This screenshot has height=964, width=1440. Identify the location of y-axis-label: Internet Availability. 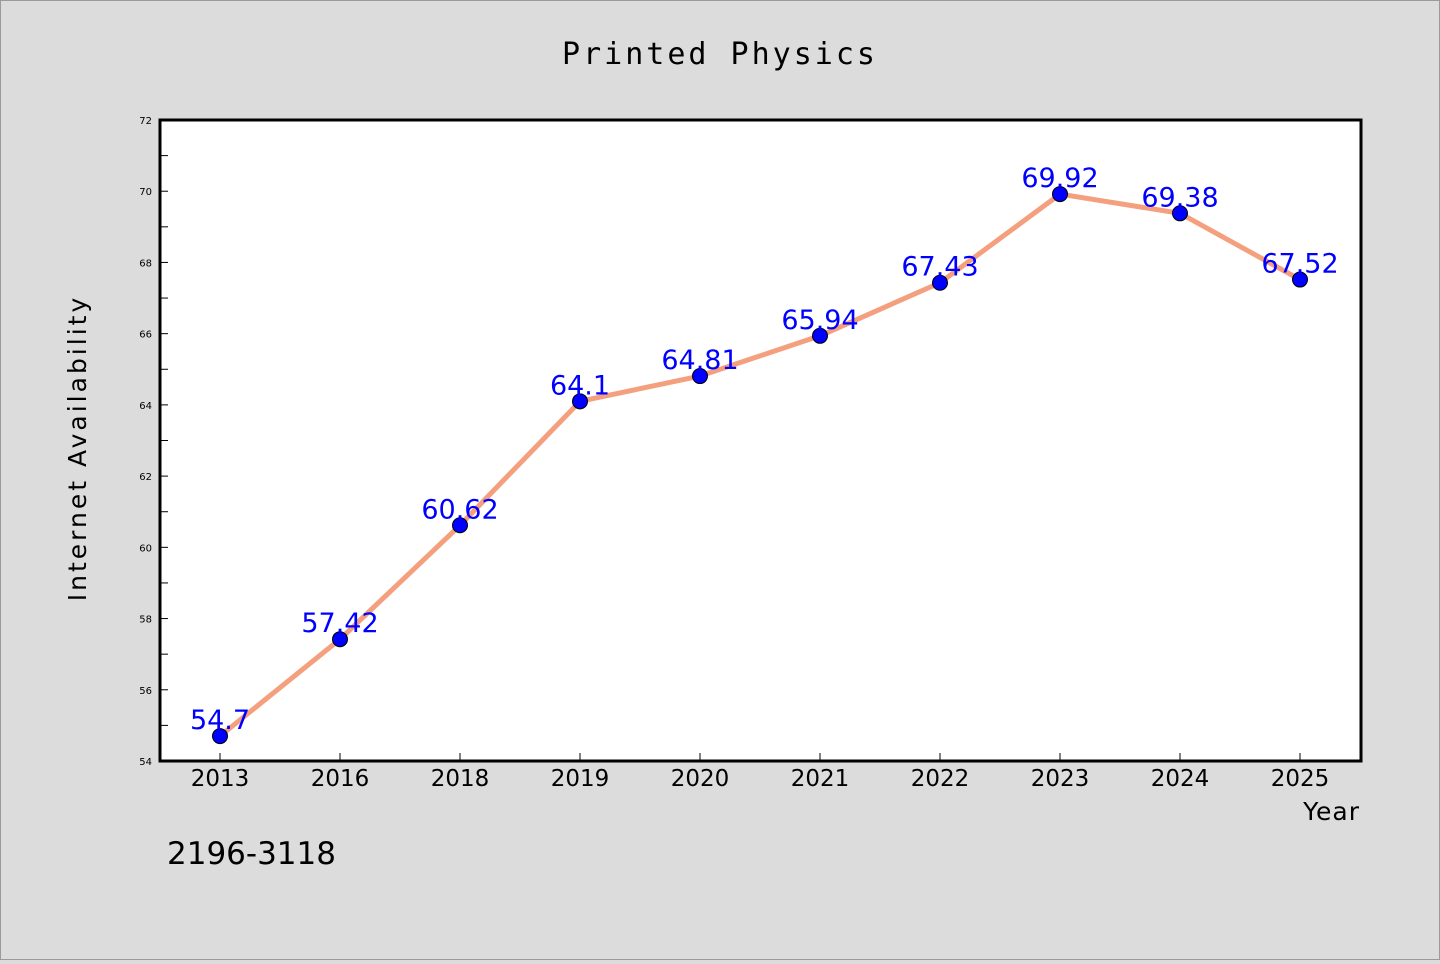
(77, 448).